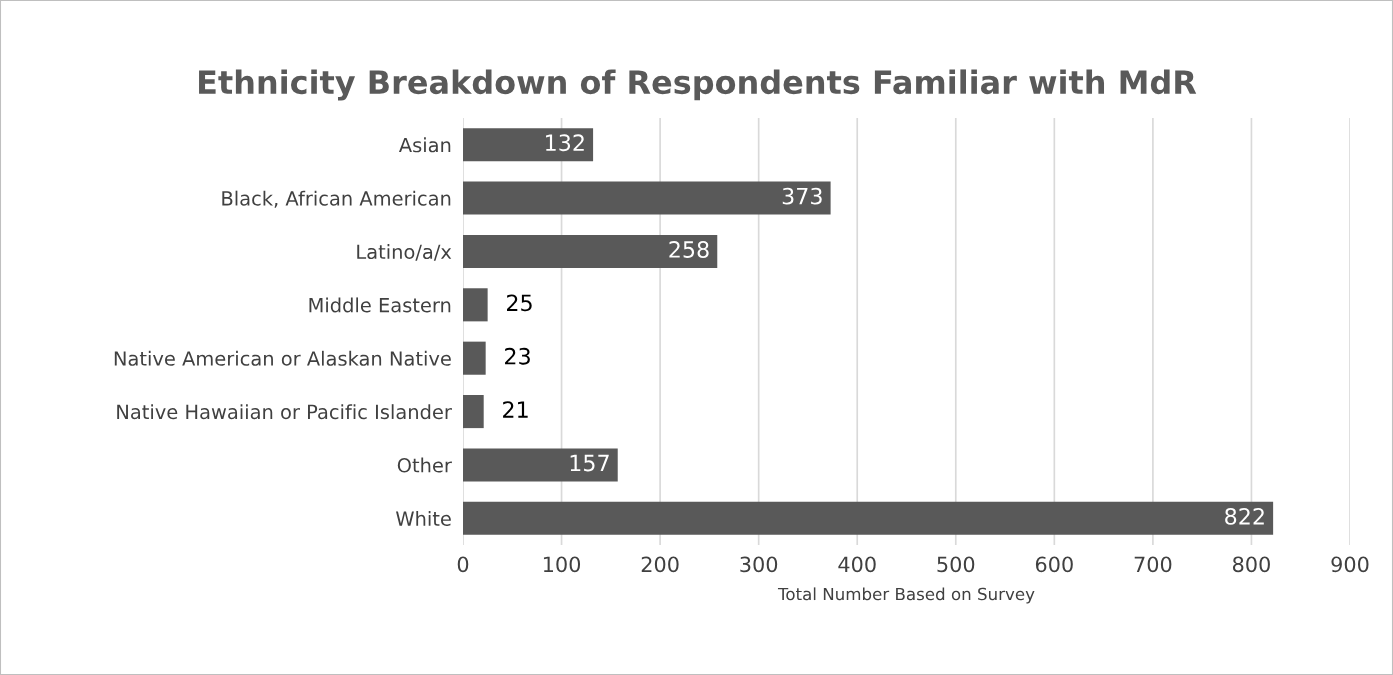 The width and height of the screenshot is (1393, 675). What do you see at coordinates (282, 358) in the screenshot?
I see `y-tick-label: Native American or Alaskan Native` at bounding box center [282, 358].